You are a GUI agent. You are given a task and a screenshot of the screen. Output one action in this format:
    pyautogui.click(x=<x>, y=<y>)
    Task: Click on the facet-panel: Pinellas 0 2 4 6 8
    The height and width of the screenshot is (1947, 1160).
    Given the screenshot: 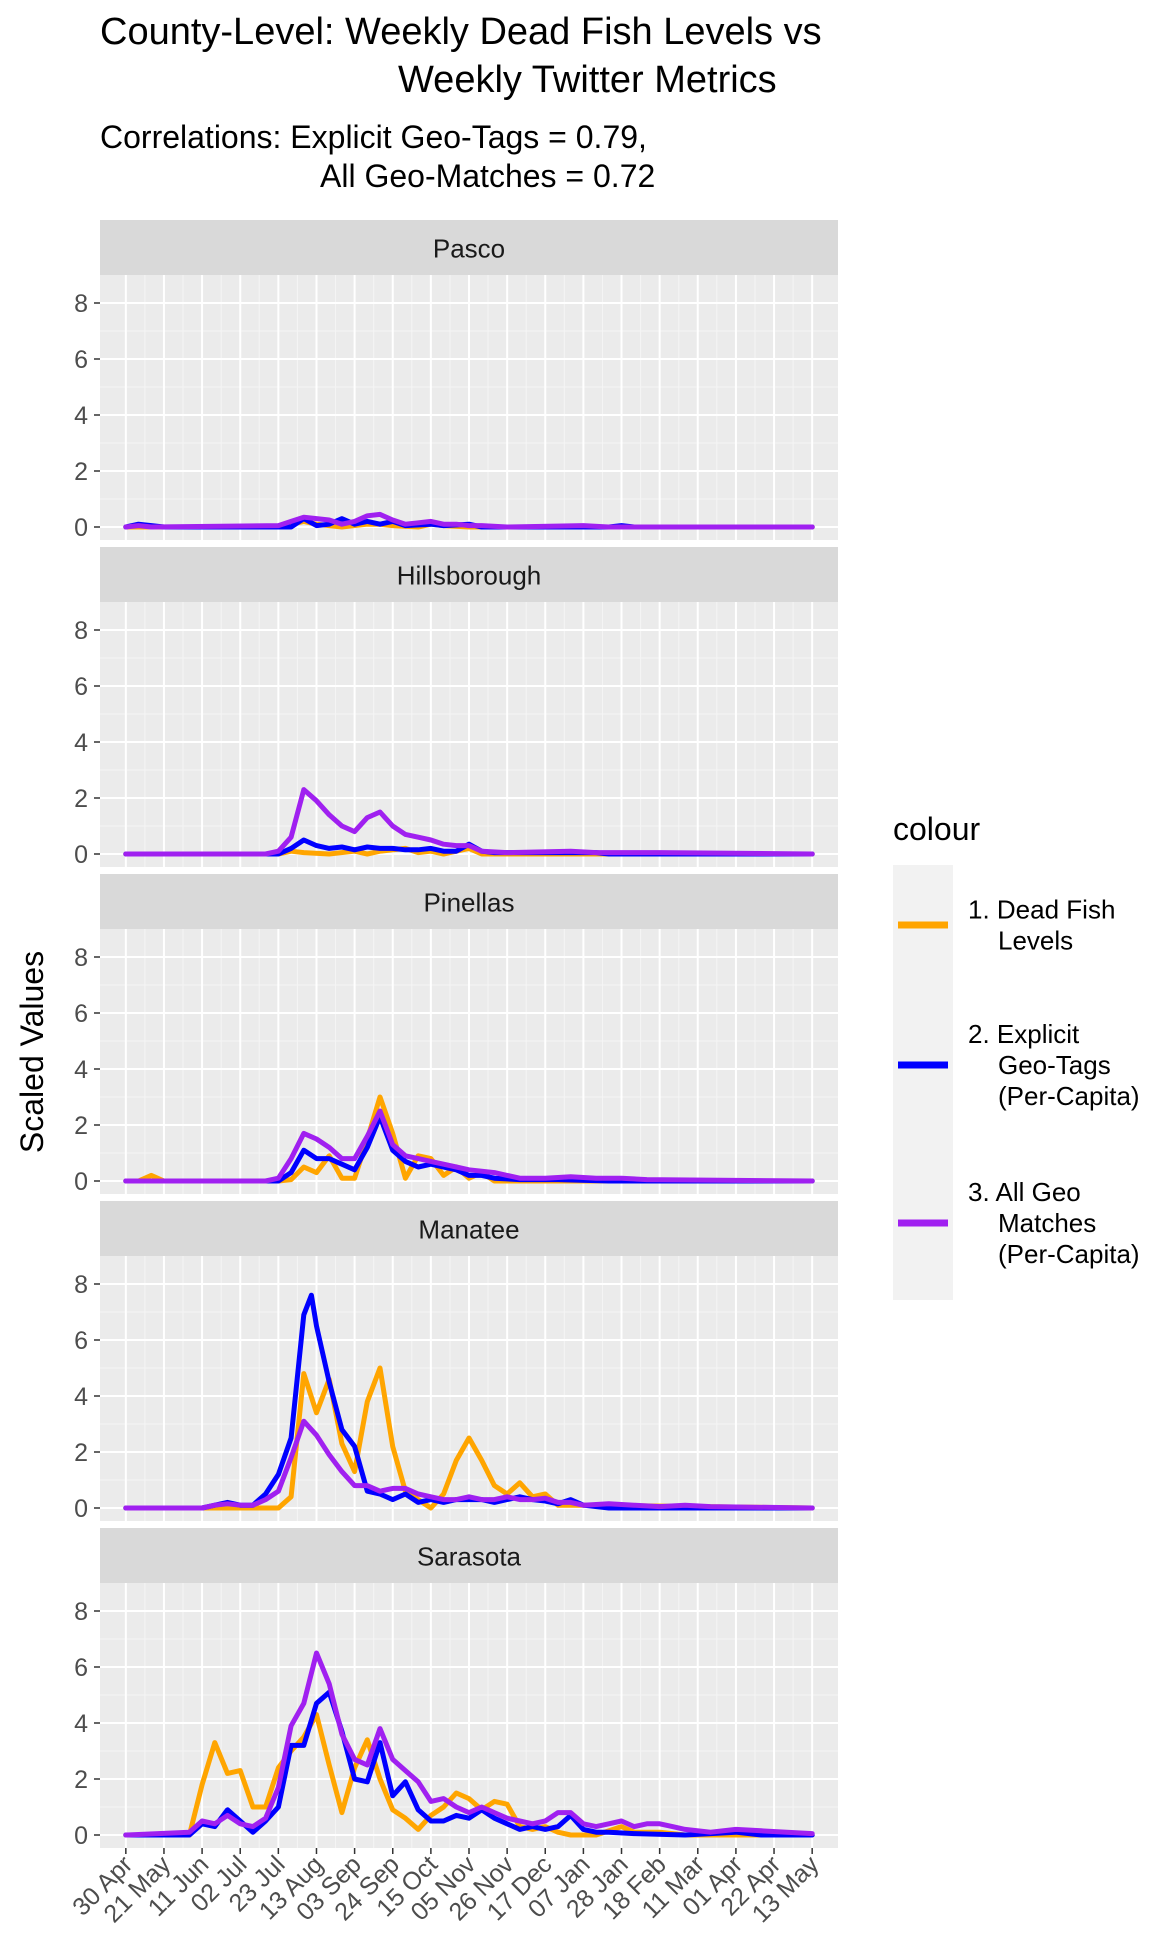 What is the action you would take?
    pyautogui.click(x=456, y=1035)
    